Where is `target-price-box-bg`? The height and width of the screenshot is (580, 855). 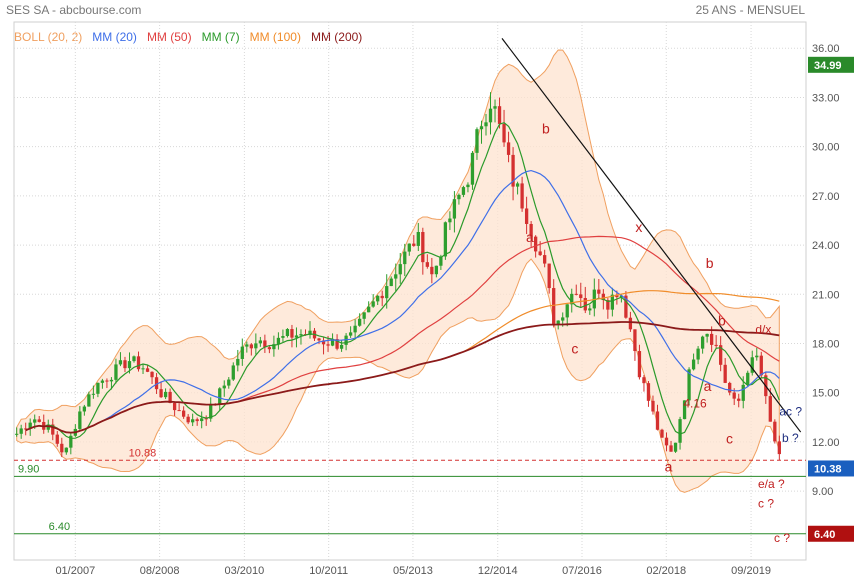
target-price-box-bg is located at coordinates (831, 533).